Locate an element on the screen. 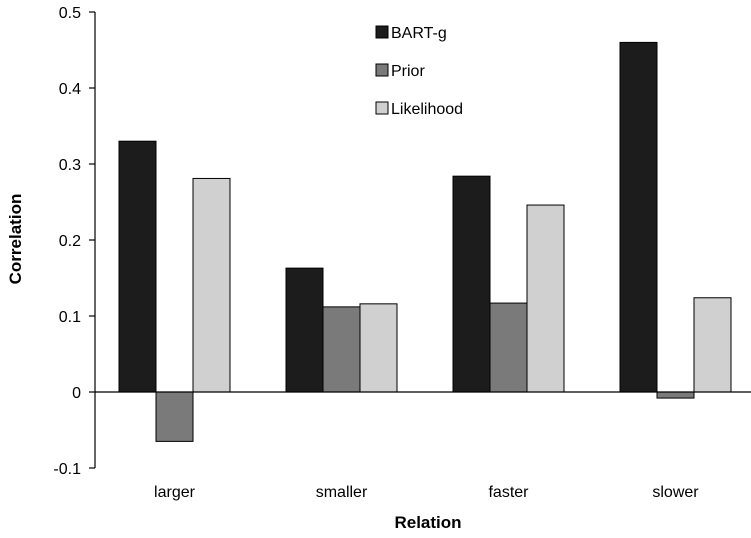 The image size is (751, 538). bar-larger-bart-g is located at coordinates (137, 266).